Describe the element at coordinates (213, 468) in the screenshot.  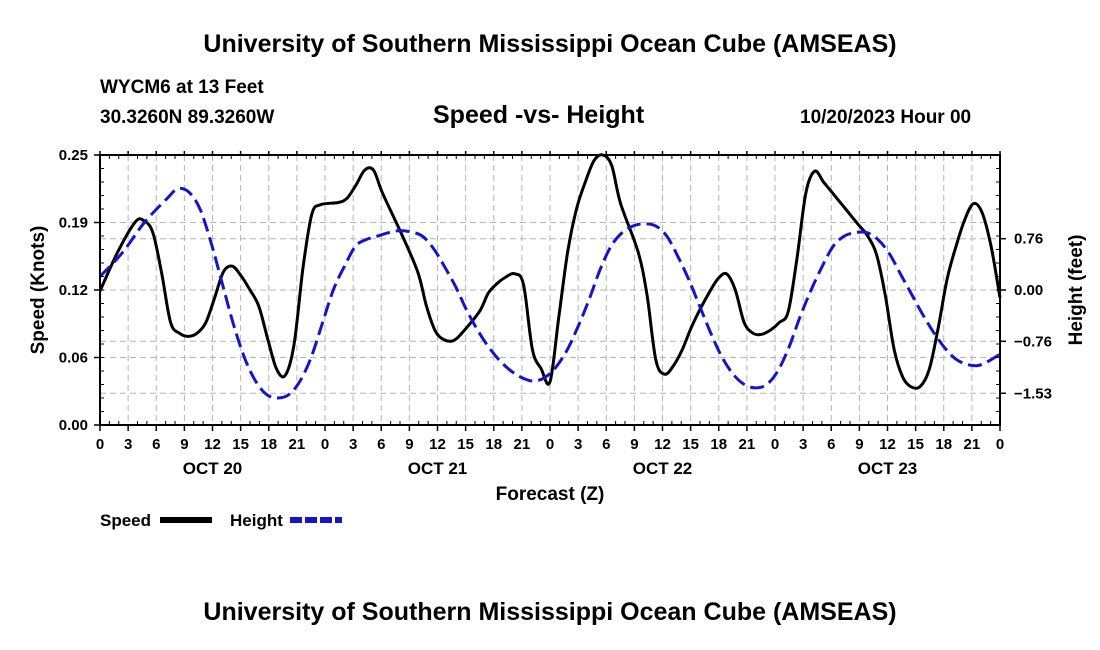
I see `day-label: OCT 20` at that location.